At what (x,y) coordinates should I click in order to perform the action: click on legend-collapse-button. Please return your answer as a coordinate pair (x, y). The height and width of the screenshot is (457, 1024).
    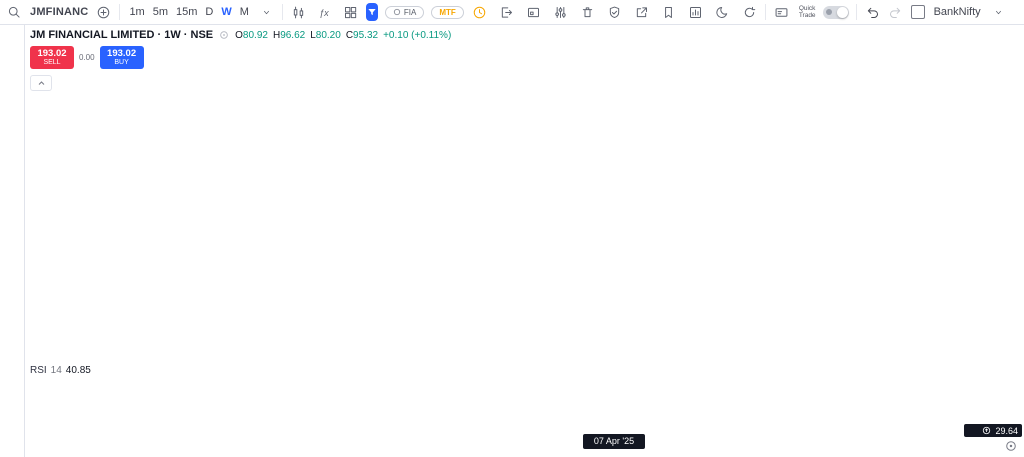
    Looking at the image, I should click on (41, 83).